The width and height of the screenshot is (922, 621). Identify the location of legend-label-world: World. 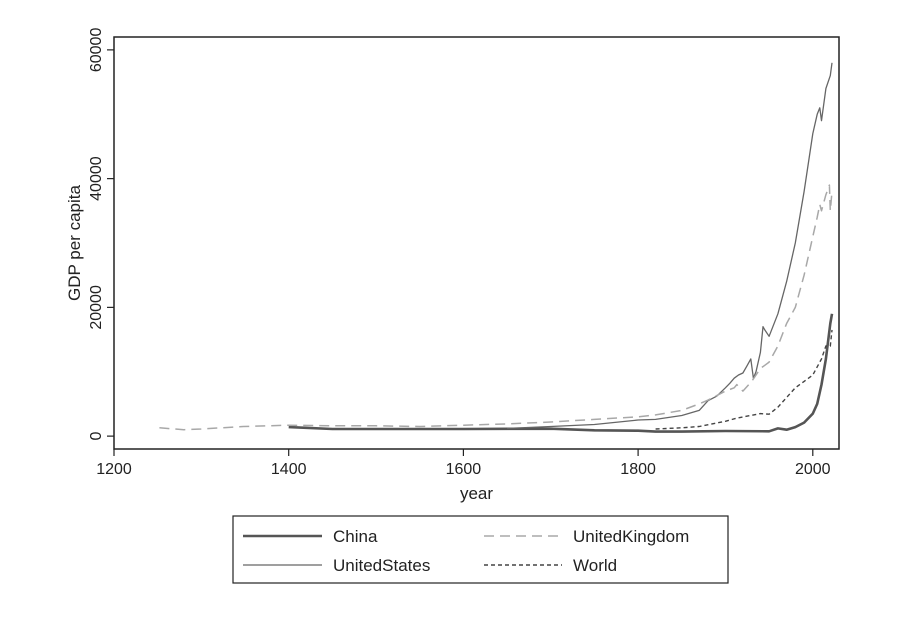
(595, 565).